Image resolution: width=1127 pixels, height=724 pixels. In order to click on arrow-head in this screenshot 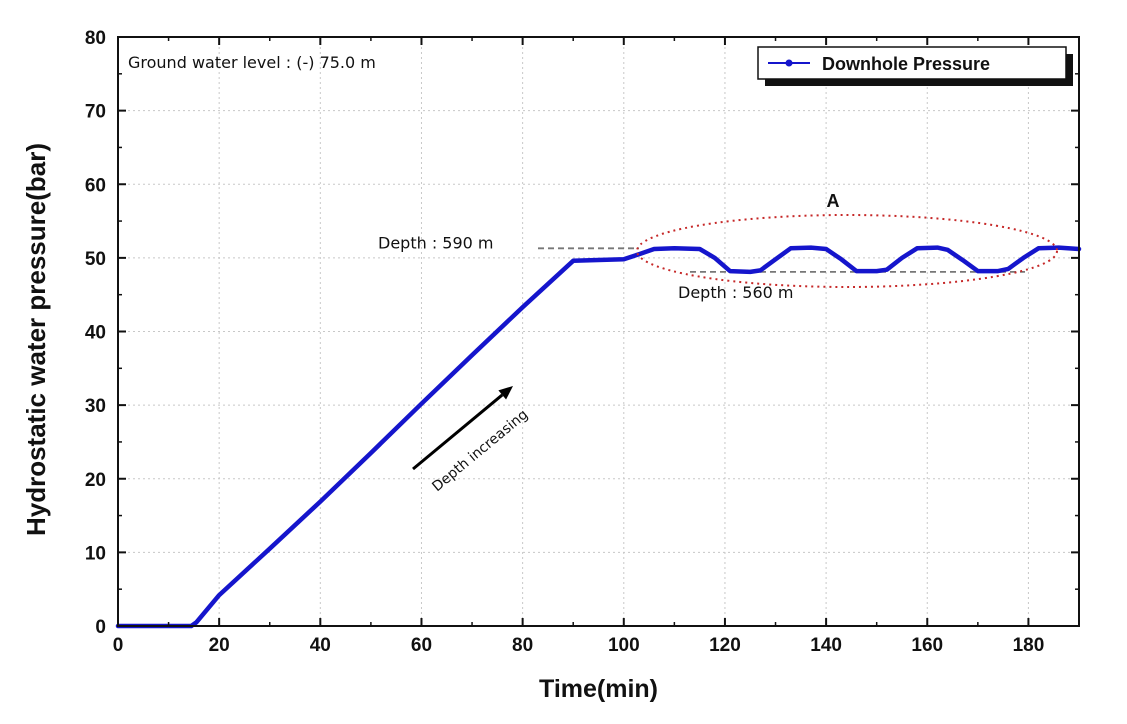, I will do `click(505, 393)`.